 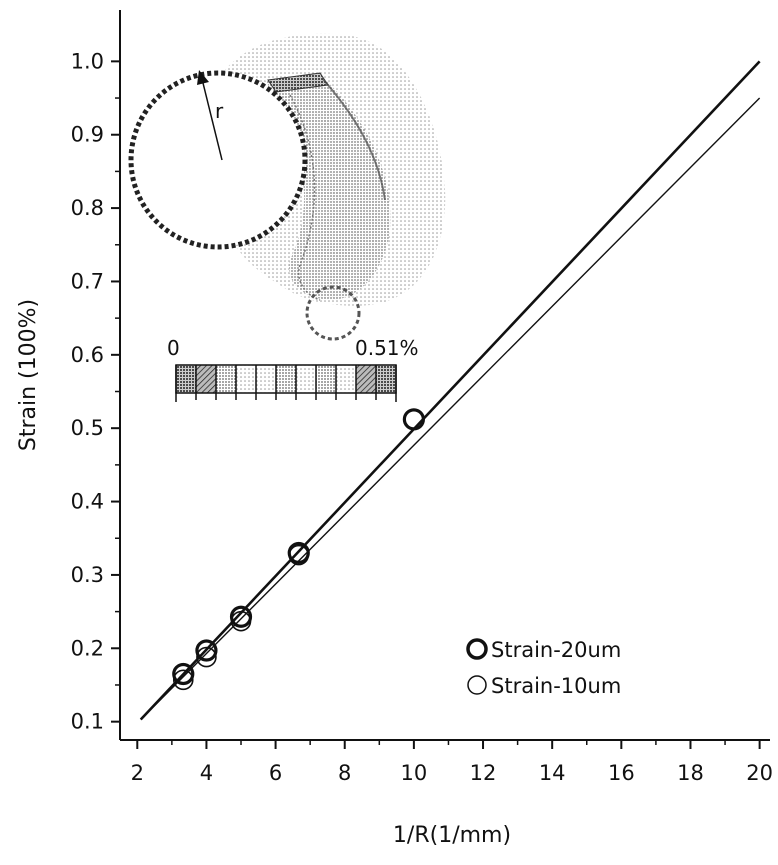 What do you see at coordinates (95, 391) in the screenshot?
I see `y-ticks: 0.1 0.2 0.3 0.4 0.5 0.6 0.7 0.8 0.9 1.0` at bounding box center [95, 391].